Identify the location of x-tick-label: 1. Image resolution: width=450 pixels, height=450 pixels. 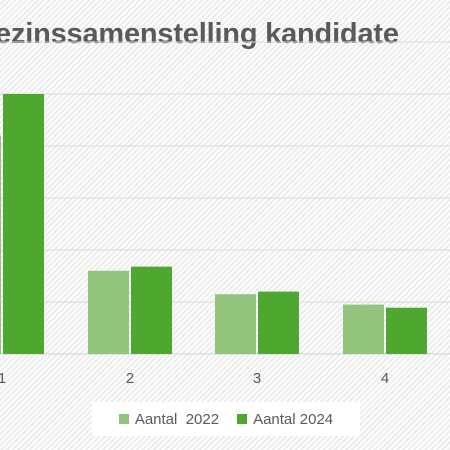
(3, 378).